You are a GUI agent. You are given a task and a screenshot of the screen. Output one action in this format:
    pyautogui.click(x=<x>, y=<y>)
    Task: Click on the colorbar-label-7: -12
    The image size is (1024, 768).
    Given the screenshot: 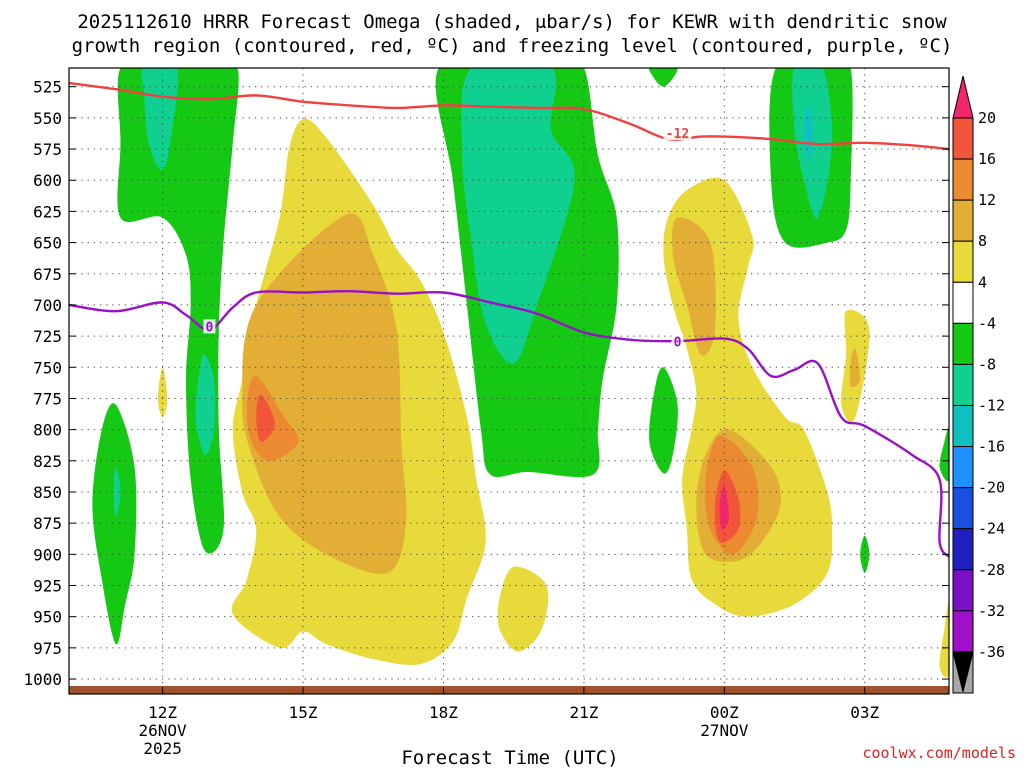 What is the action you would take?
    pyautogui.click(x=991, y=405)
    